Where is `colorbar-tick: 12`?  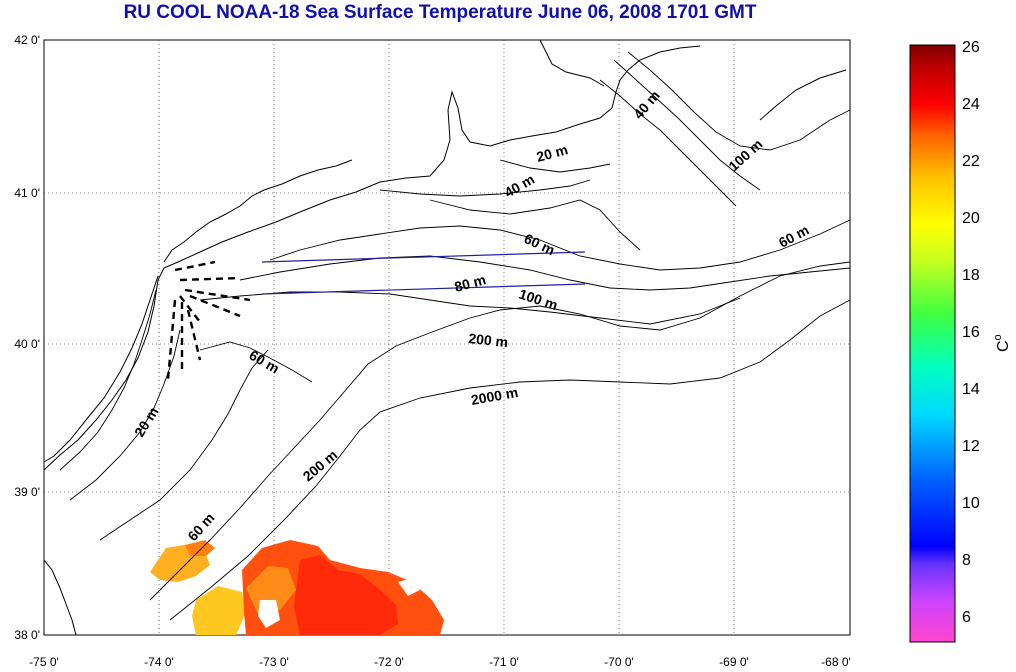
colorbar-tick: 12 is located at coordinates (971, 446).